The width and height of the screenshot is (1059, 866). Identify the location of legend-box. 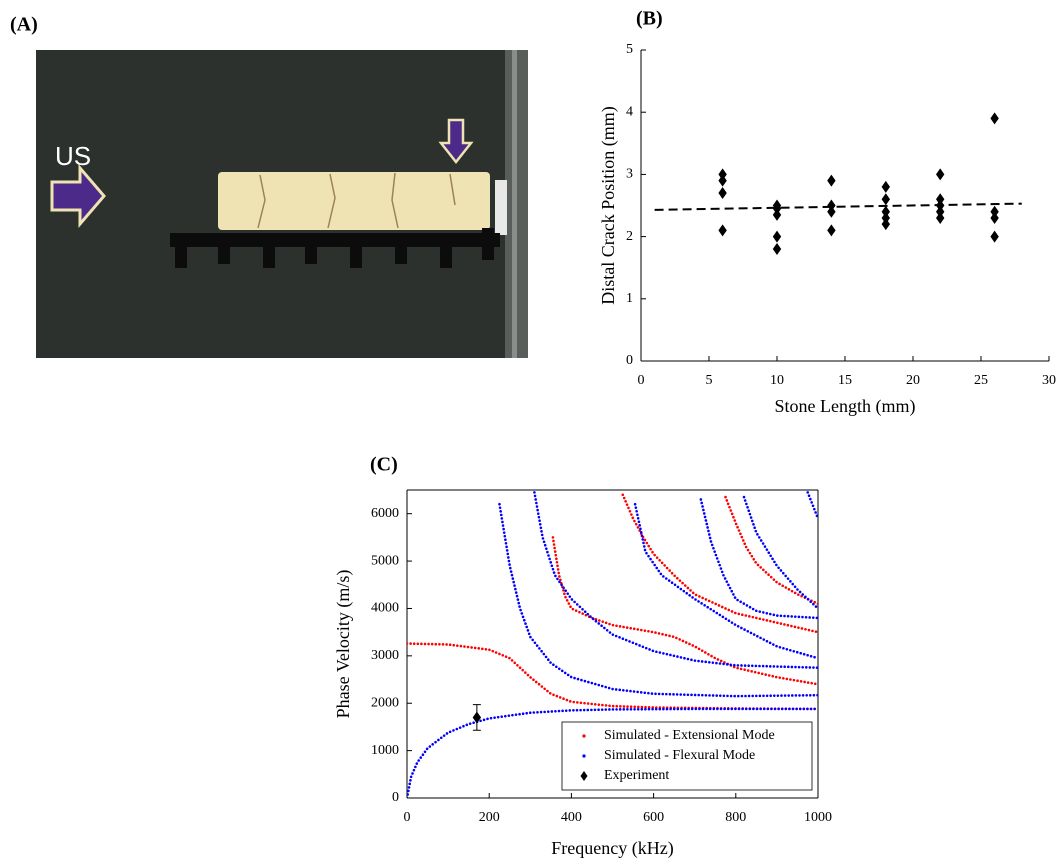
(687, 756).